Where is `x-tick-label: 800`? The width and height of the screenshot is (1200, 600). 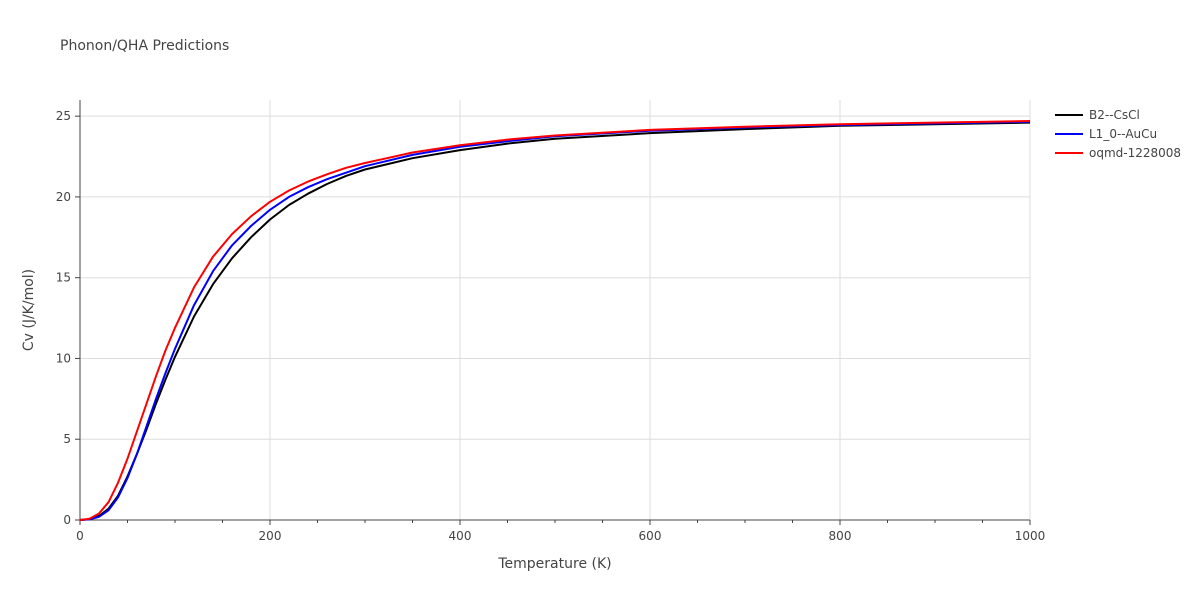 x-tick-label: 800 is located at coordinates (840, 536).